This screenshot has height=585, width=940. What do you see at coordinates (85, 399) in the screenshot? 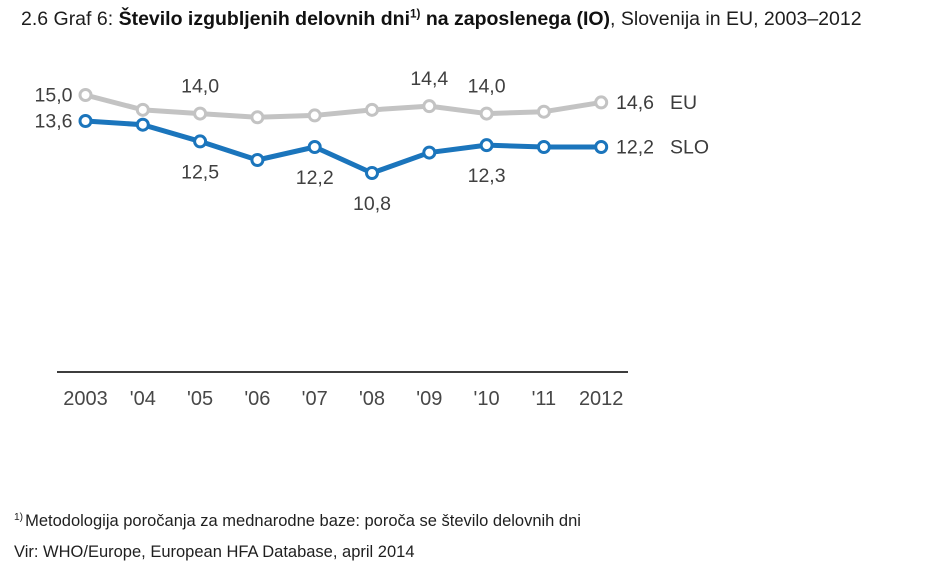
I see `x-tick-label: 2003` at bounding box center [85, 399].